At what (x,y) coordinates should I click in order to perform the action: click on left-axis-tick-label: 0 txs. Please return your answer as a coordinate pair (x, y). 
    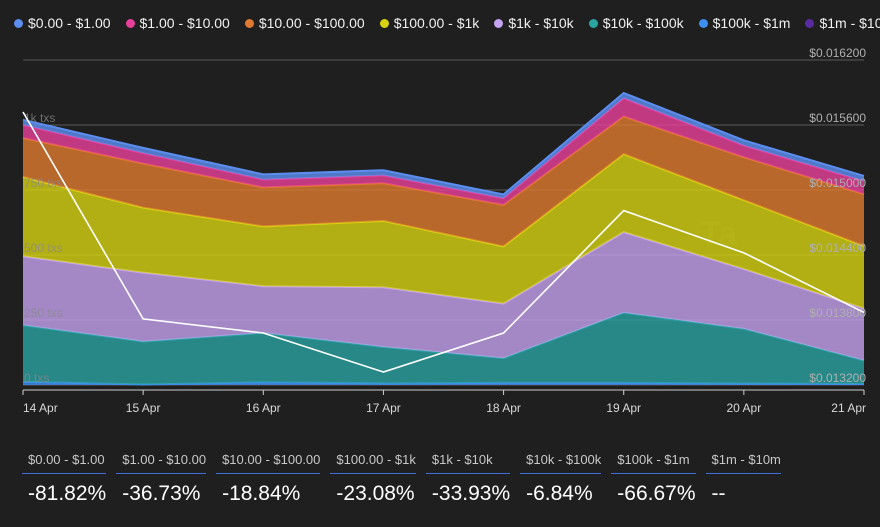
    Looking at the image, I should click on (36, 378).